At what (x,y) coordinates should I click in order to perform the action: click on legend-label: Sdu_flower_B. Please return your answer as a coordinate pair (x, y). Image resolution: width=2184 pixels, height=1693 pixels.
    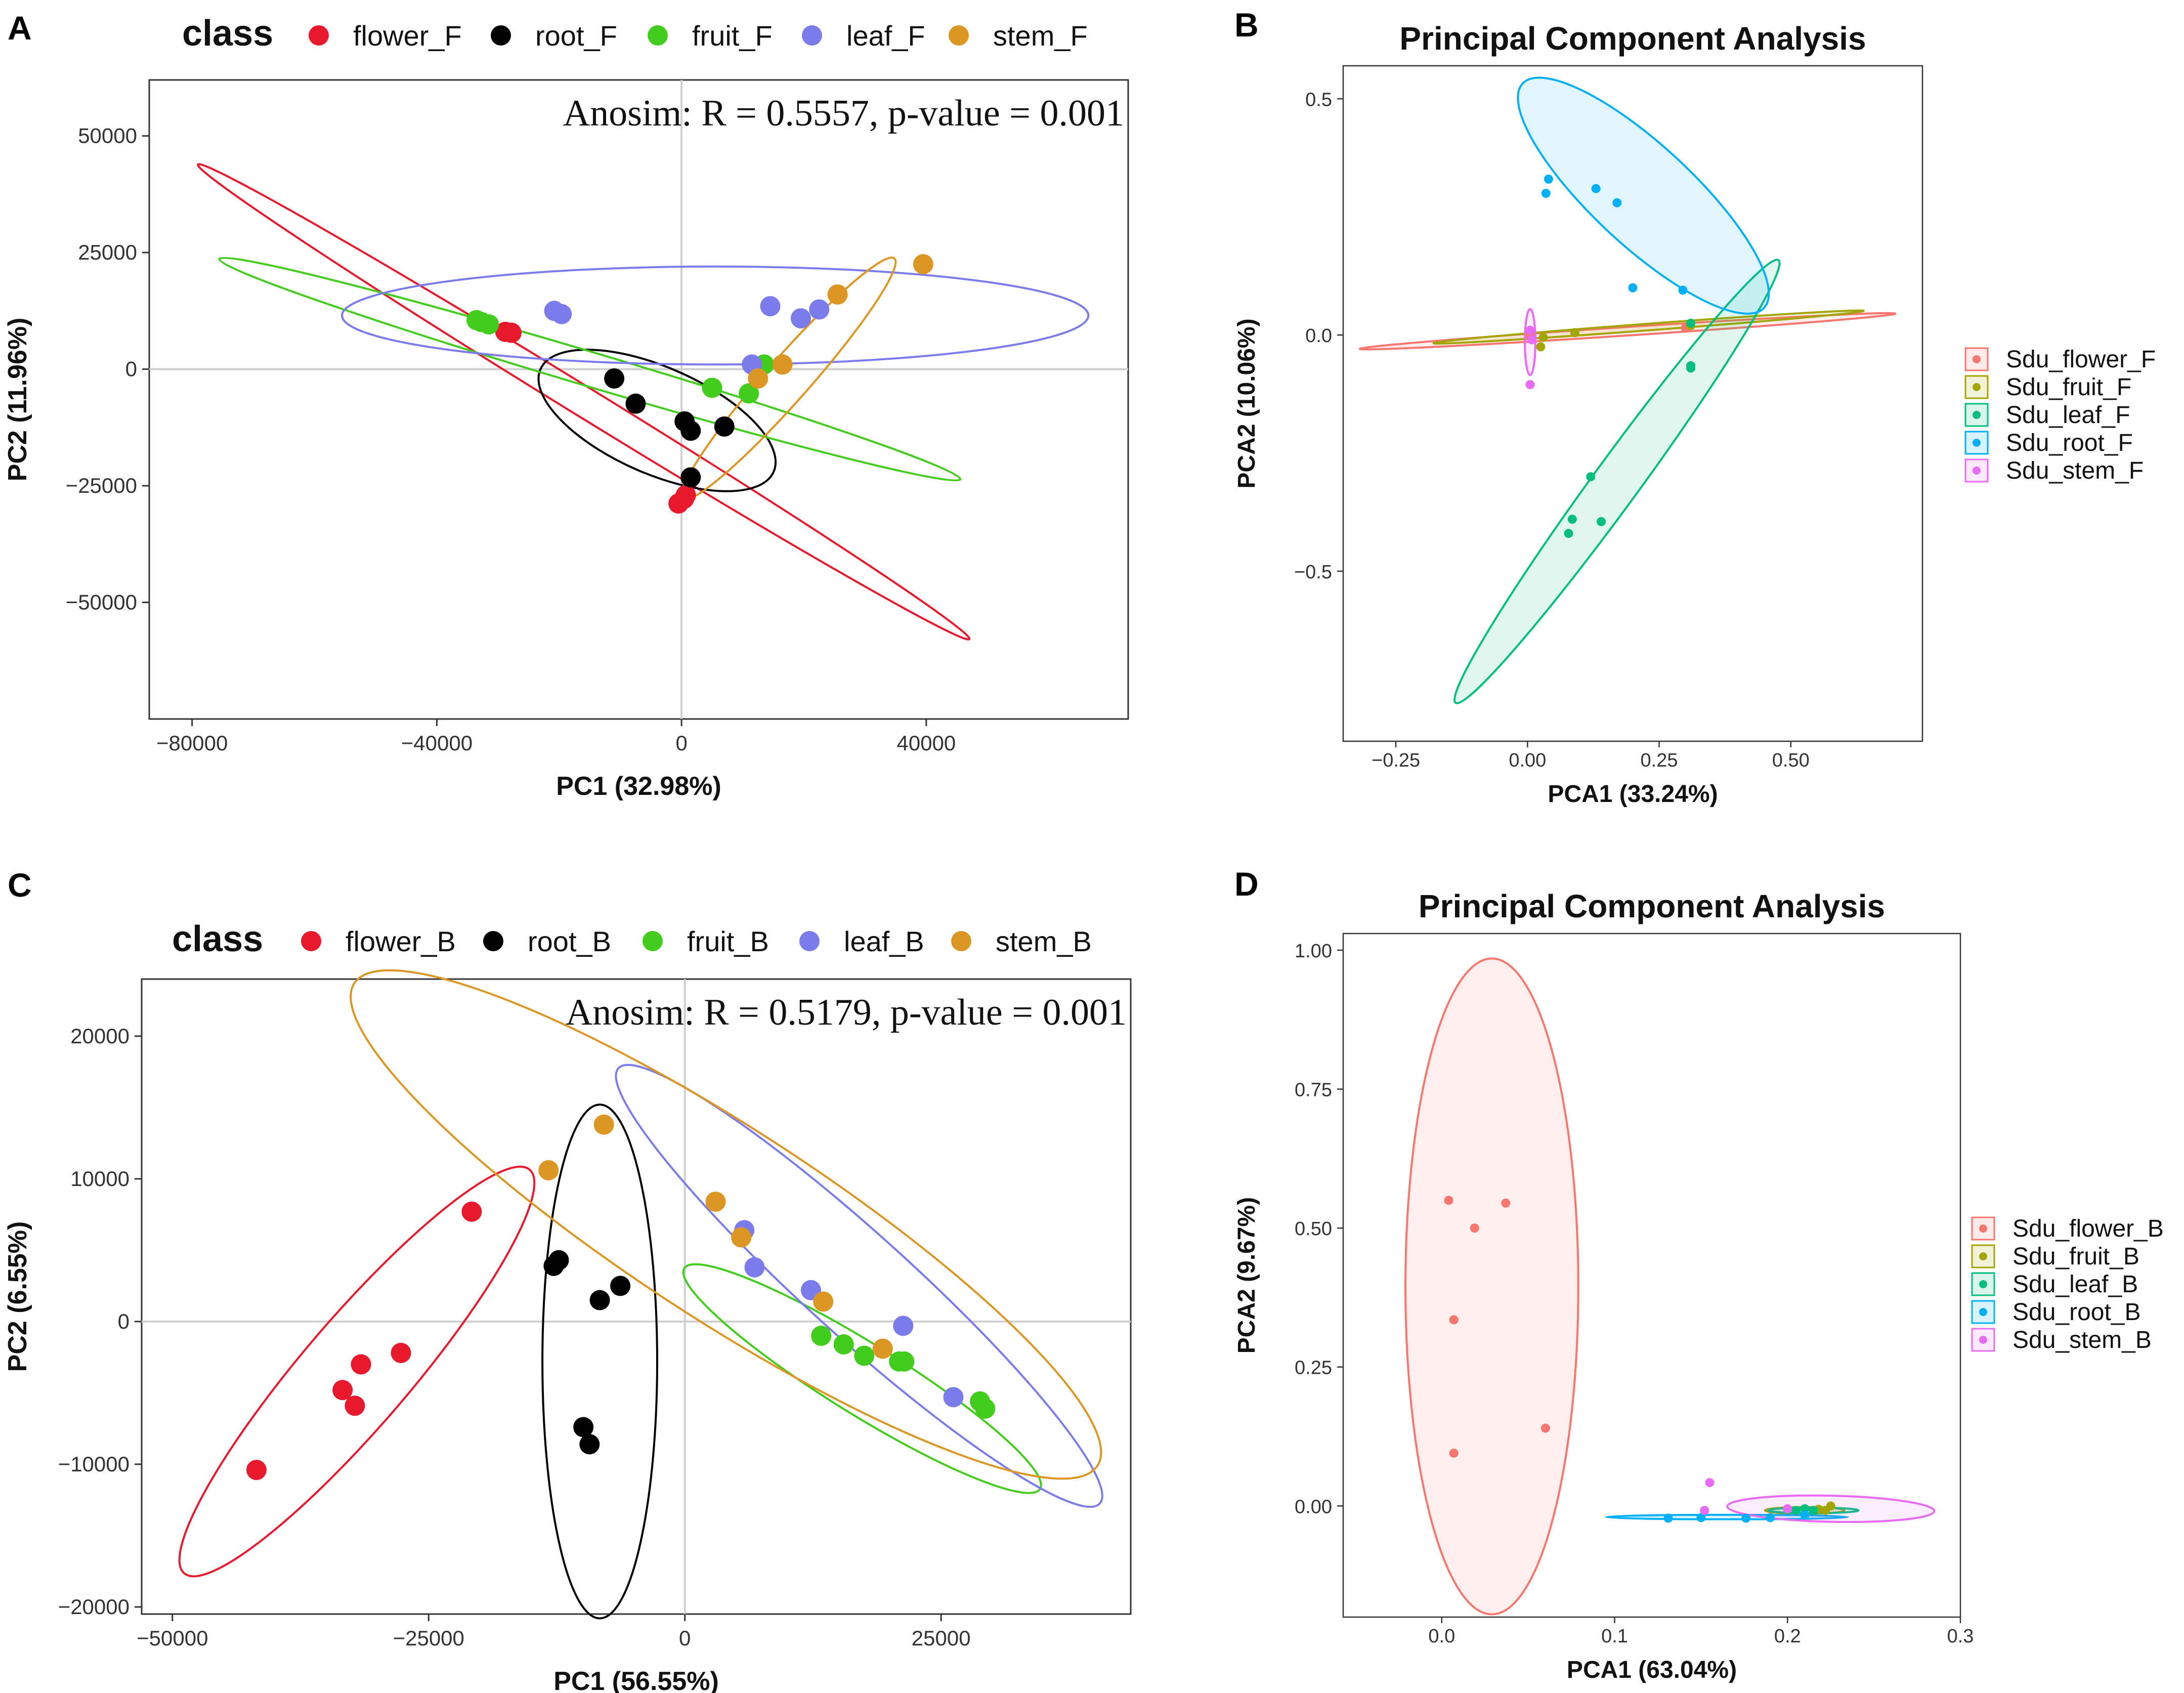
    Looking at the image, I should click on (2088, 1228).